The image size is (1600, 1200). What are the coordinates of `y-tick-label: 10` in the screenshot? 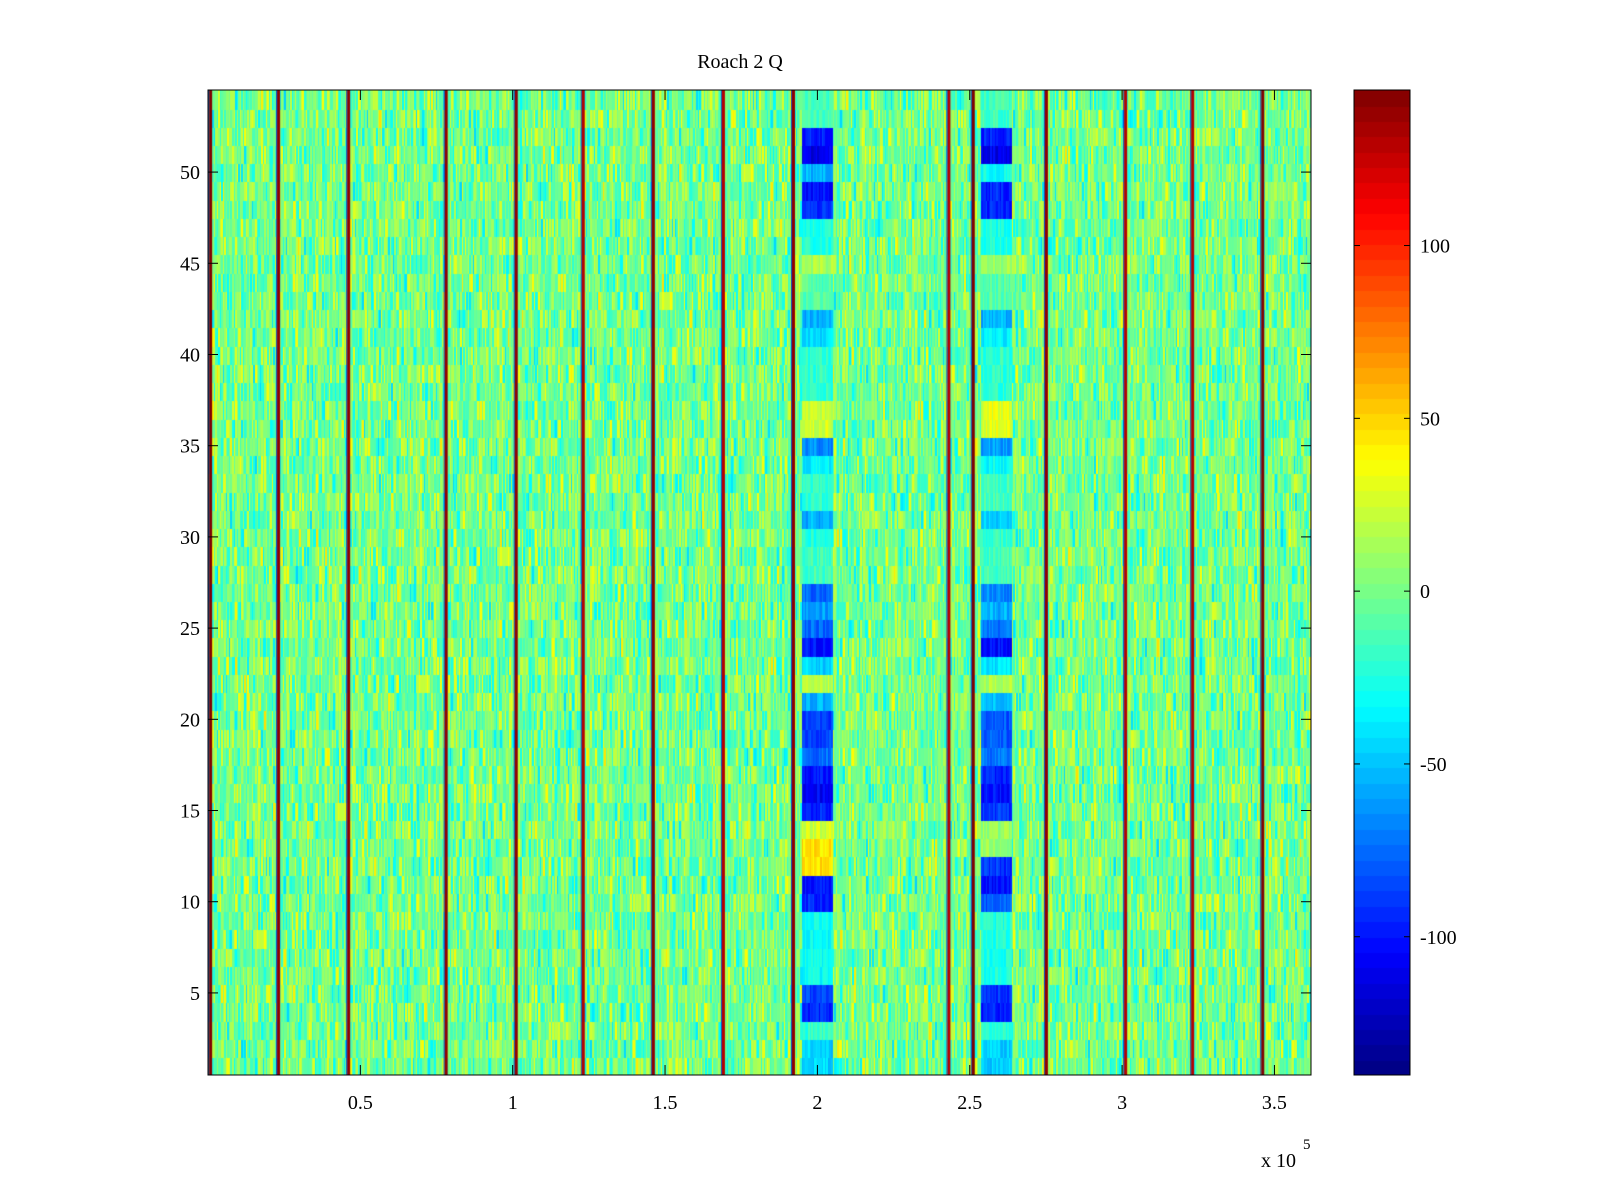 It's located at (190, 903).